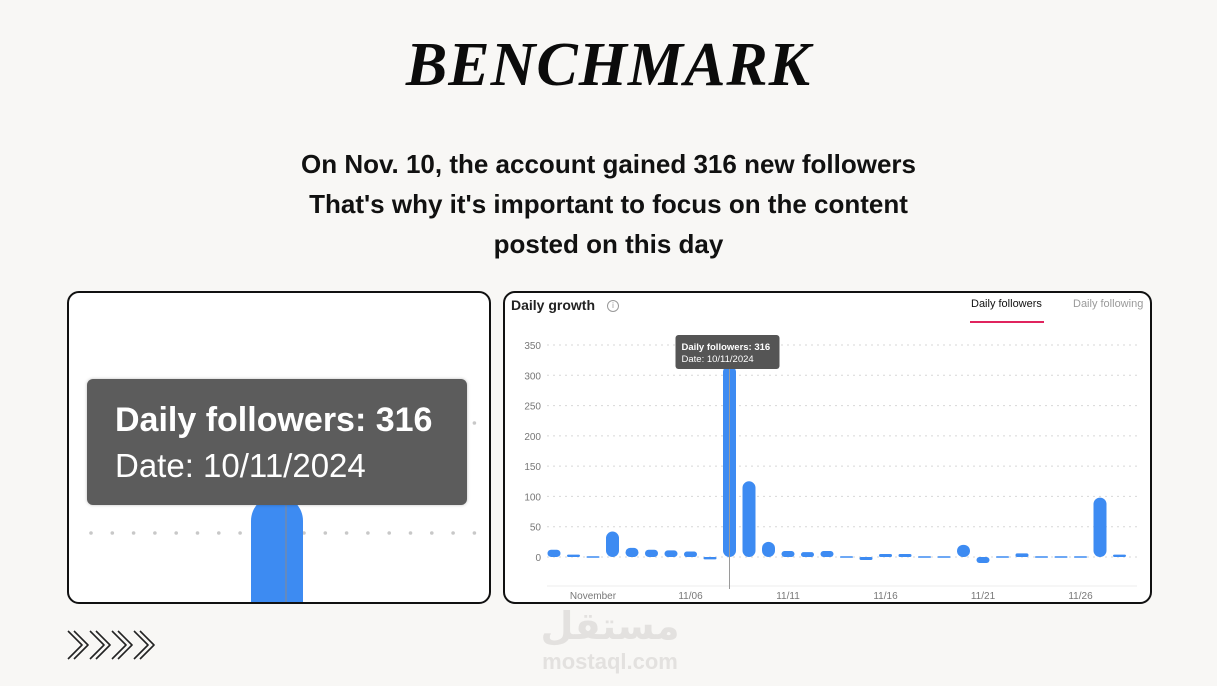 The height and width of the screenshot is (686, 1217). I want to click on zoomed-tooltip: Daily followers: 316 Date: 10/11/2024, so click(277, 442).